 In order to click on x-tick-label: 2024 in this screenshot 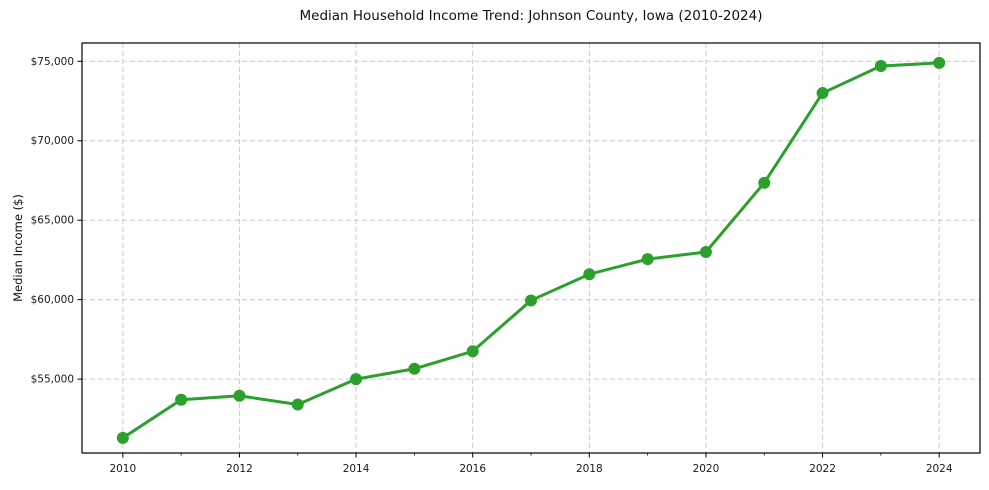, I will do `click(939, 469)`.